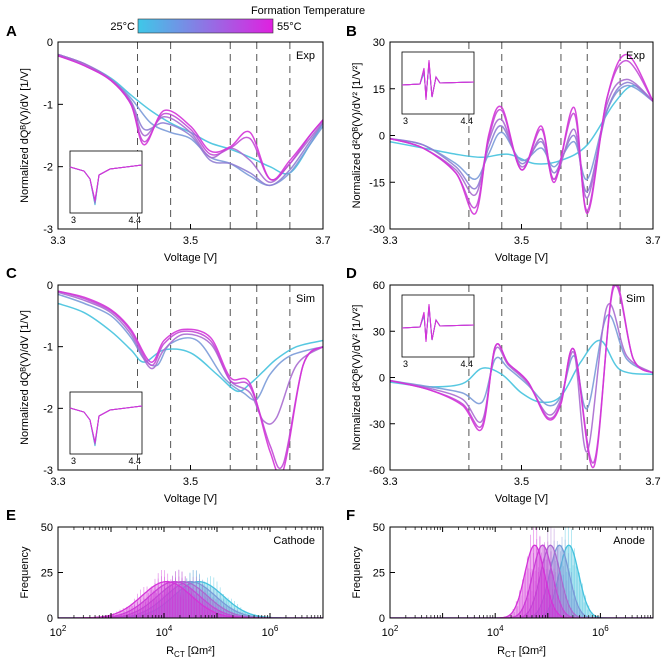 Image resolution: width=661 pixels, height=659 pixels. I want to click on y-tick-label: -15, so click(377, 183).